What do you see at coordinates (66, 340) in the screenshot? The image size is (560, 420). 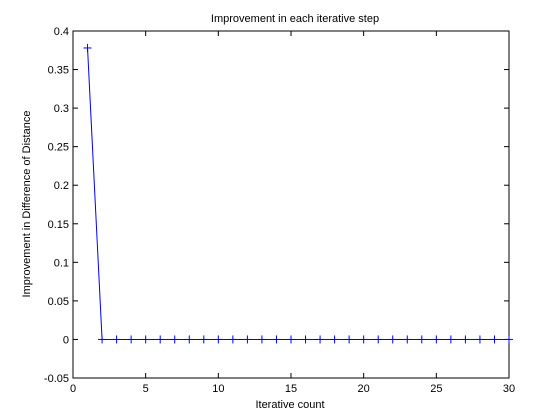 I see `y-tick-label: 0` at bounding box center [66, 340].